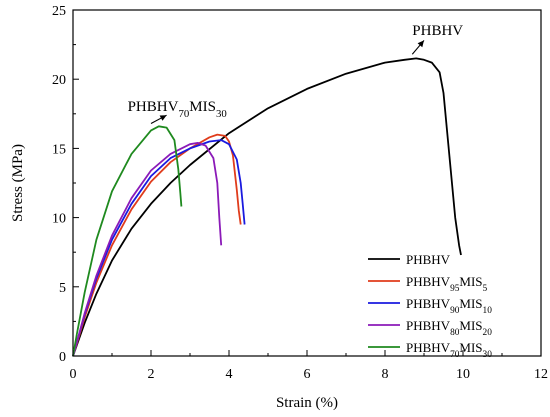 The height and width of the screenshot is (417, 550). I want to click on x-tick-label: 4, so click(229, 374).